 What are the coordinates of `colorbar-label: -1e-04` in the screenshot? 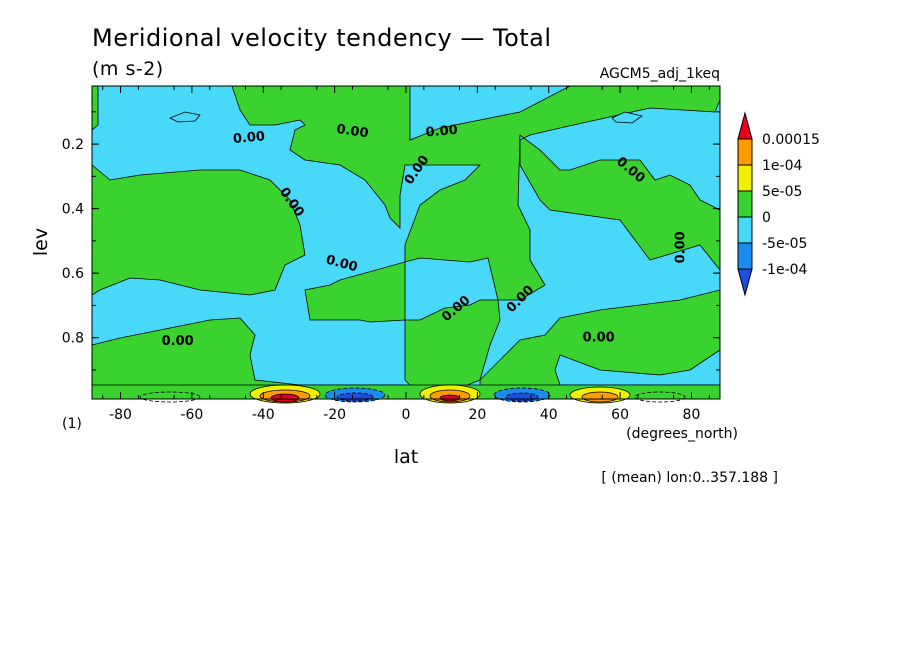 It's located at (785, 270).